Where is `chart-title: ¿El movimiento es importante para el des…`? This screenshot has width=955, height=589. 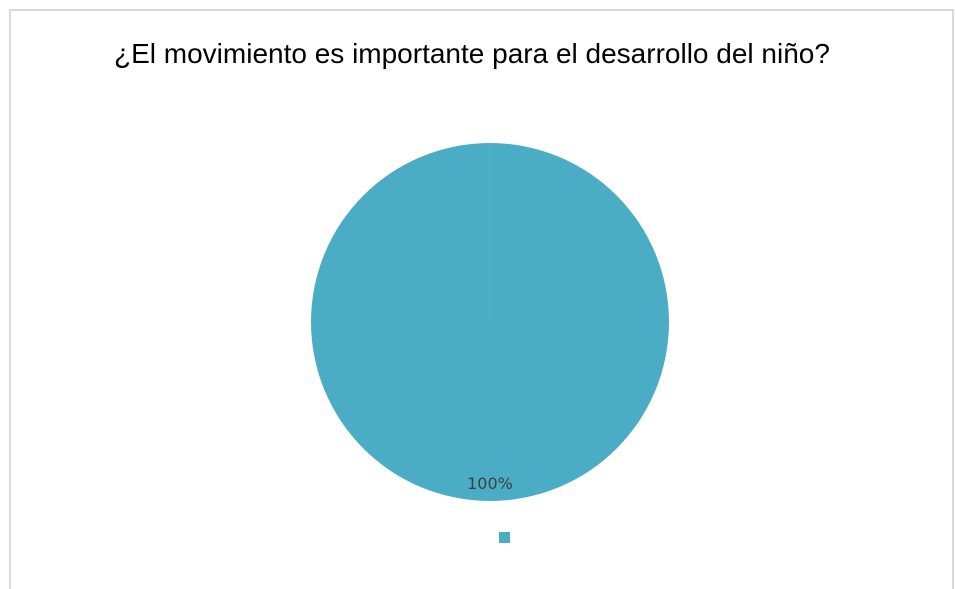
chart-title: ¿El movimiento es importante para el des… is located at coordinates (472, 53).